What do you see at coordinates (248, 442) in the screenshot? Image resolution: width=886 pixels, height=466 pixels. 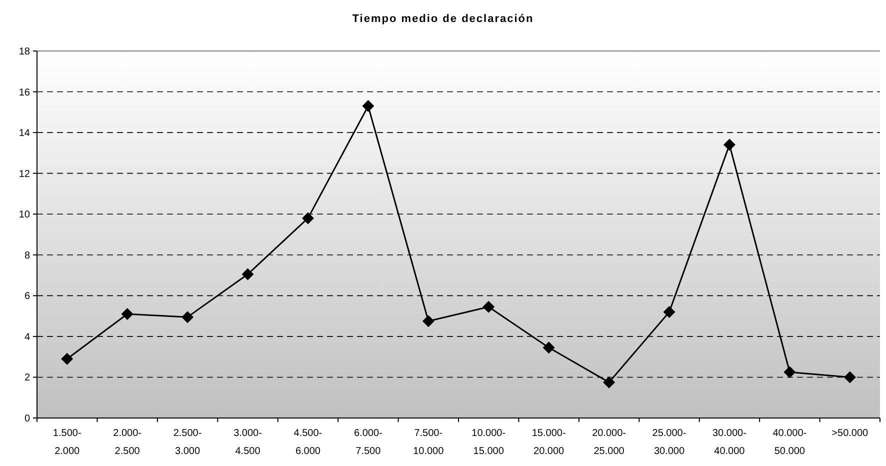 I see `x-tick-label: 3.000-4.500` at bounding box center [248, 442].